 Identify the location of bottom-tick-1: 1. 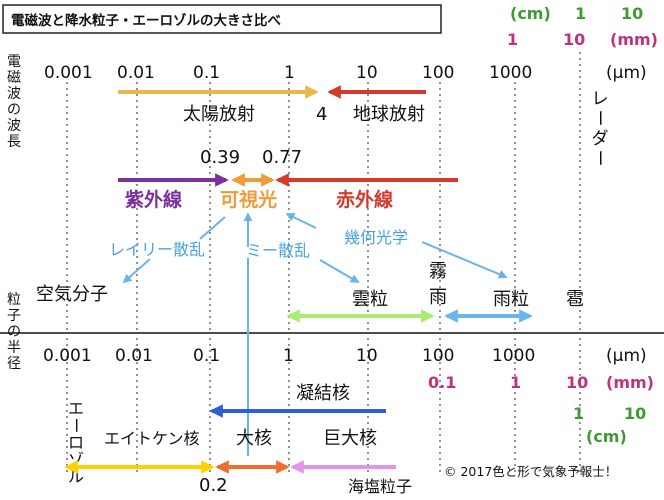
(288, 356).